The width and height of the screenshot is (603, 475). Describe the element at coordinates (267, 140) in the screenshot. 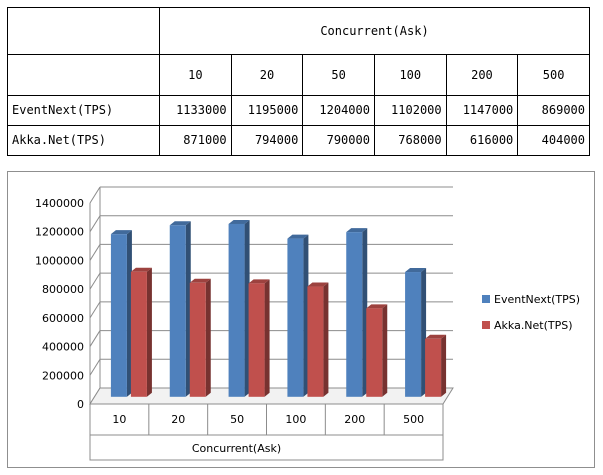

I see `table-cell: 794000` at that location.